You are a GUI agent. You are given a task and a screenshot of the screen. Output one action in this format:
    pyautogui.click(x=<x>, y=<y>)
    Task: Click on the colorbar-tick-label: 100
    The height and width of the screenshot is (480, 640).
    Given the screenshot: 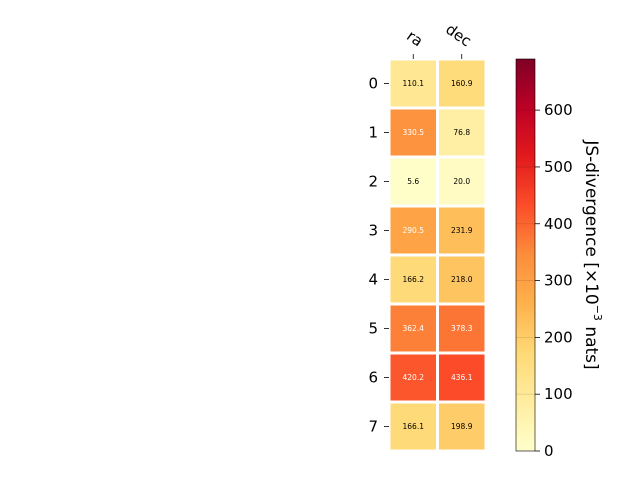 What is the action you would take?
    pyautogui.click(x=558, y=394)
    